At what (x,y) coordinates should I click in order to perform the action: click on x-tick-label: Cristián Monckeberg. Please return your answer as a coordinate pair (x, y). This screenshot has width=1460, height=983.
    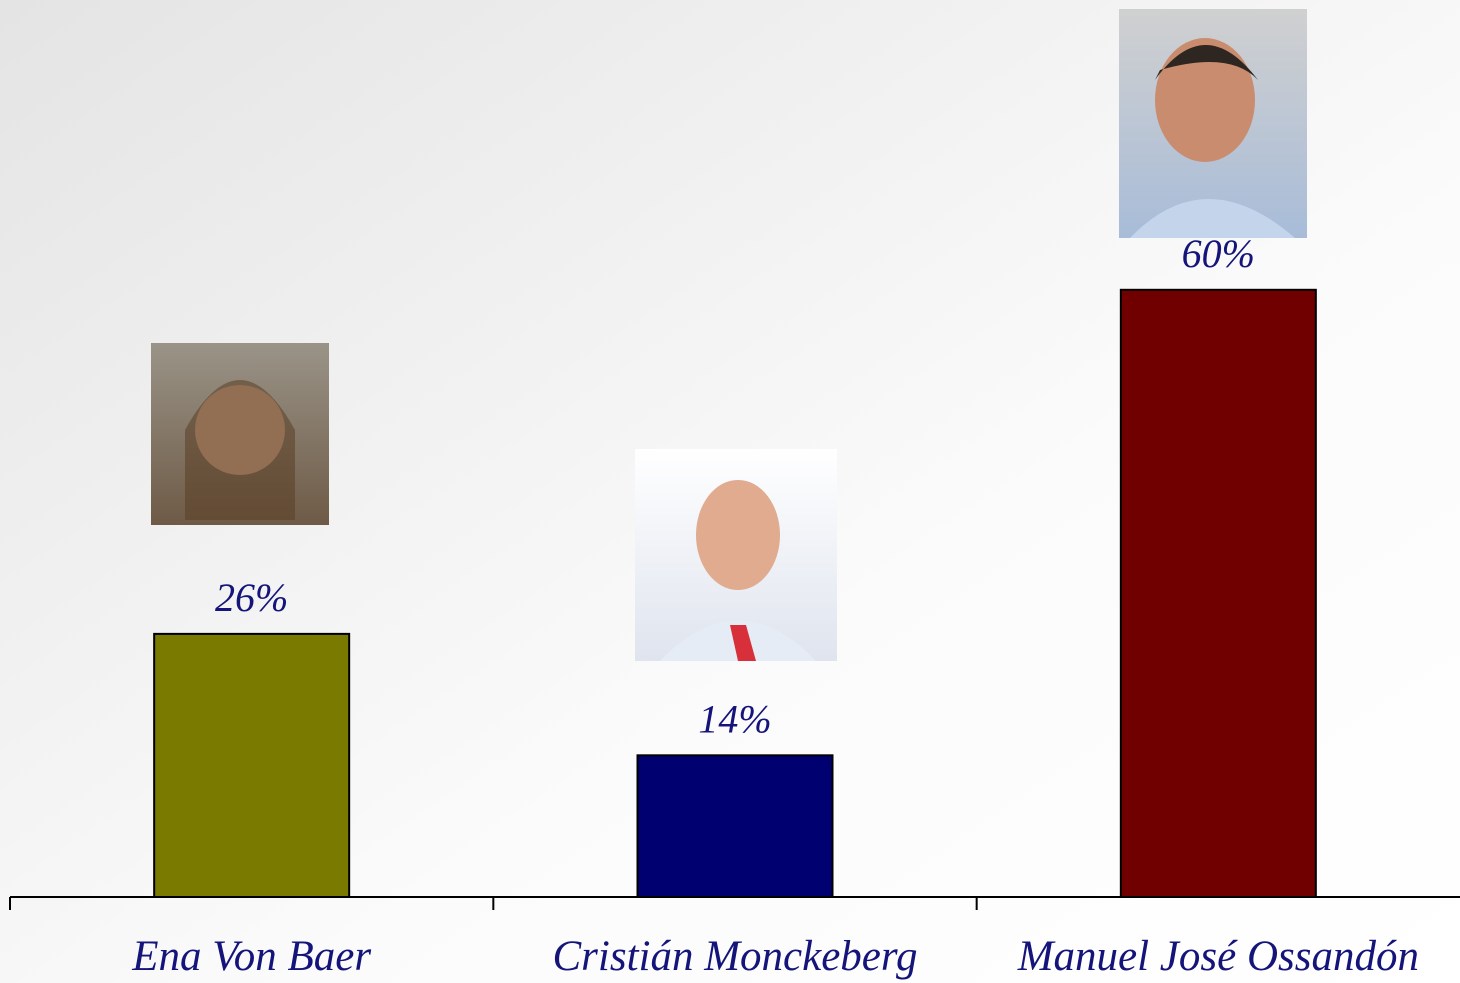
    Looking at the image, I should click on (734, 956).